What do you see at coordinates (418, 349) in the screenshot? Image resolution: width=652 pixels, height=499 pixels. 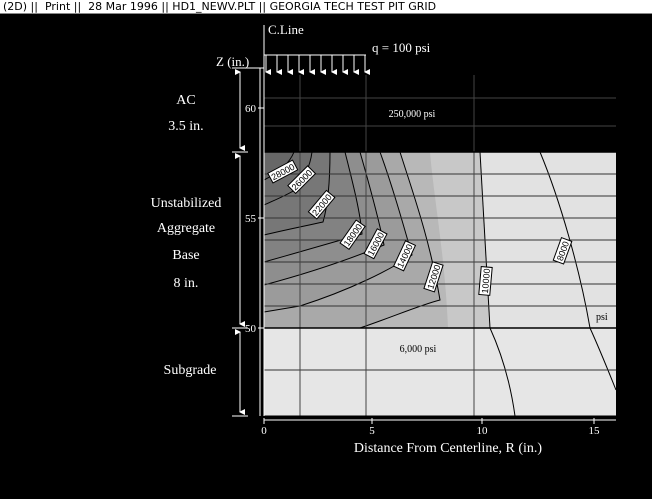 I see `subgrade-modulus-label: 6,000 psi` at bounding box center [418, 349].